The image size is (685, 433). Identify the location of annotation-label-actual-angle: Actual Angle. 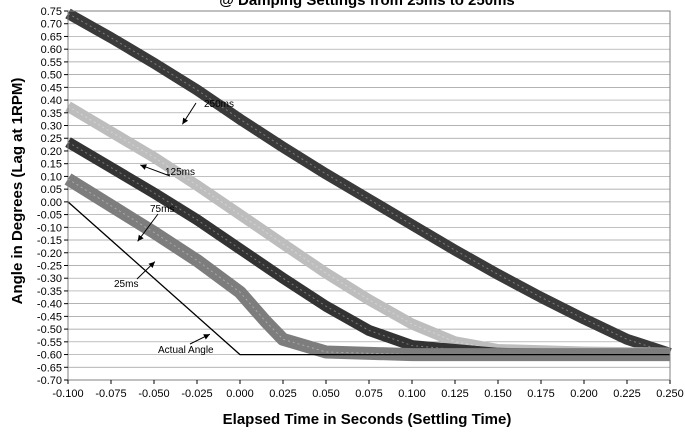
(186, 350).